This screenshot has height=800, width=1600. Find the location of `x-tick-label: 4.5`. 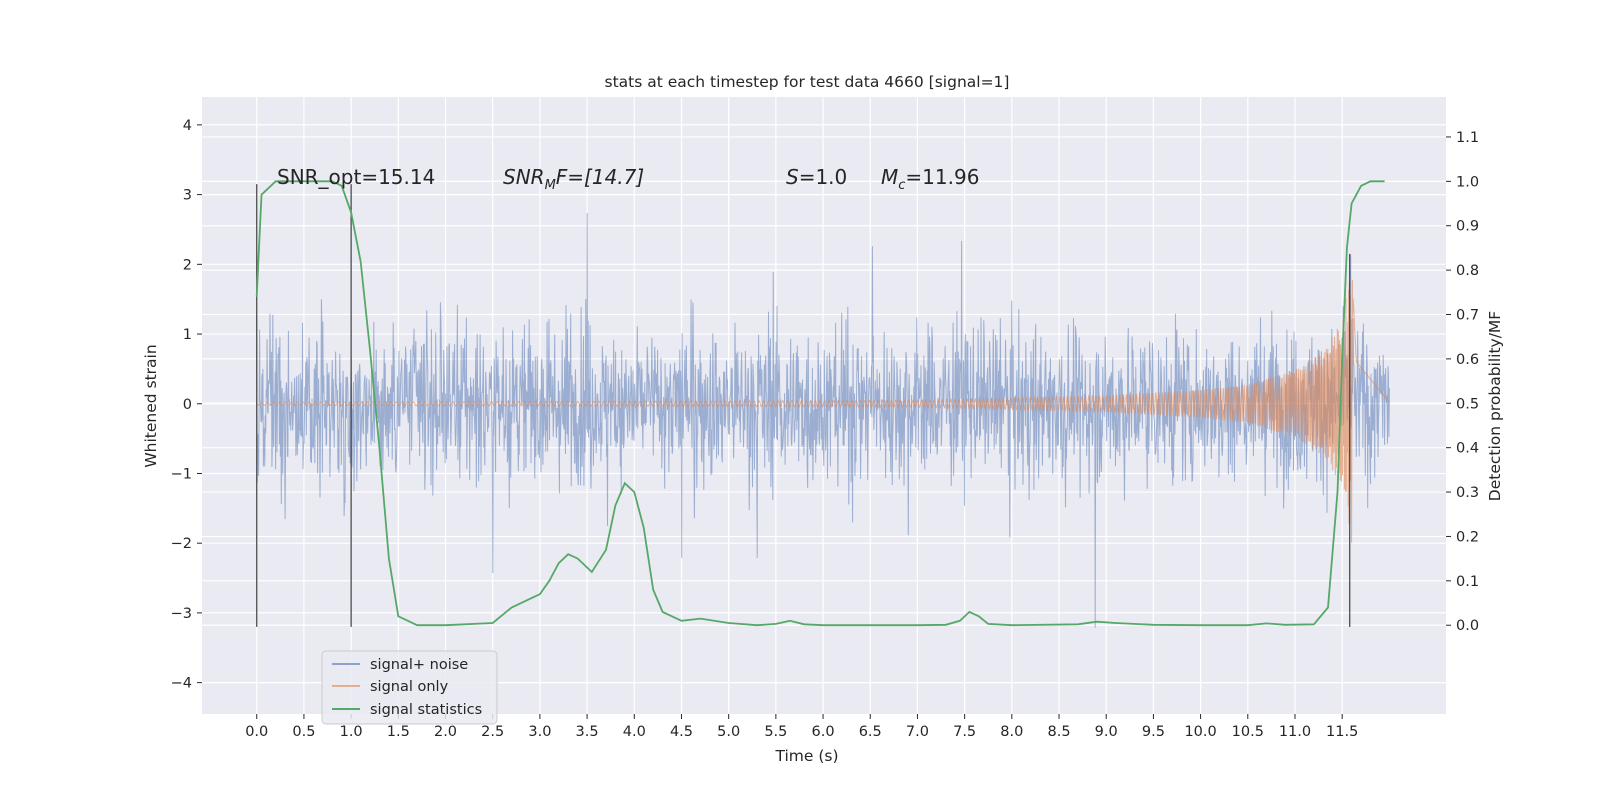

x-tick-label: 4.5 is located at coordinates (681, 732).